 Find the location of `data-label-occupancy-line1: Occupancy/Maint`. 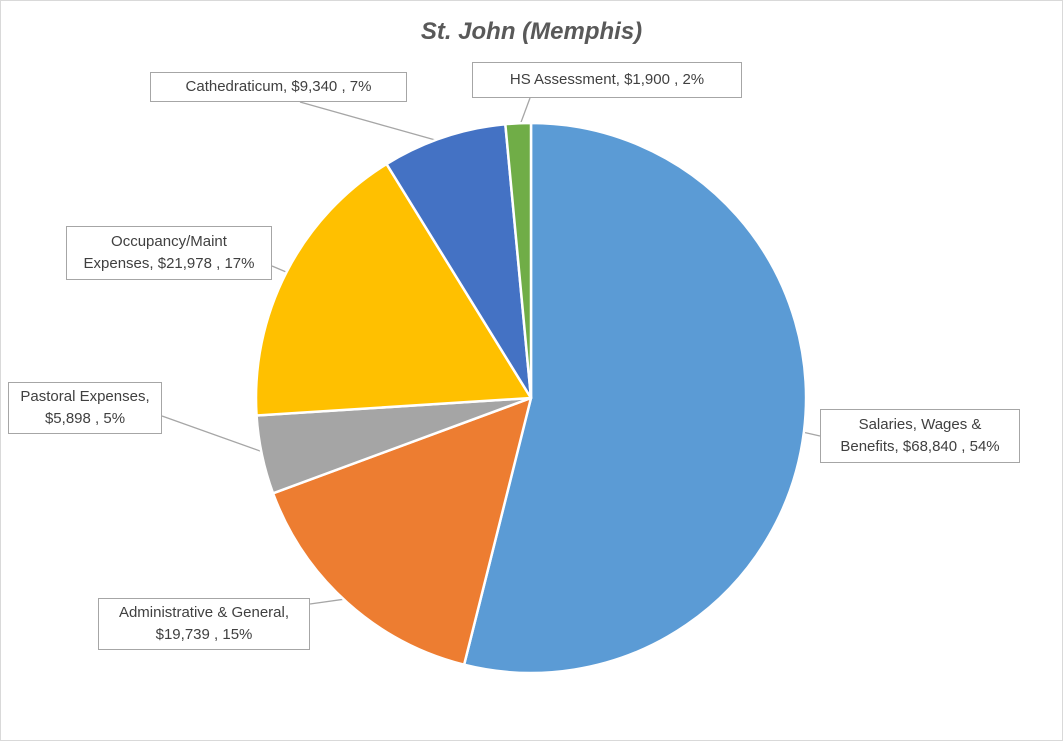

data-label-occupancy-line1: Occupancy/Maint is located at coordinates (169, 241).